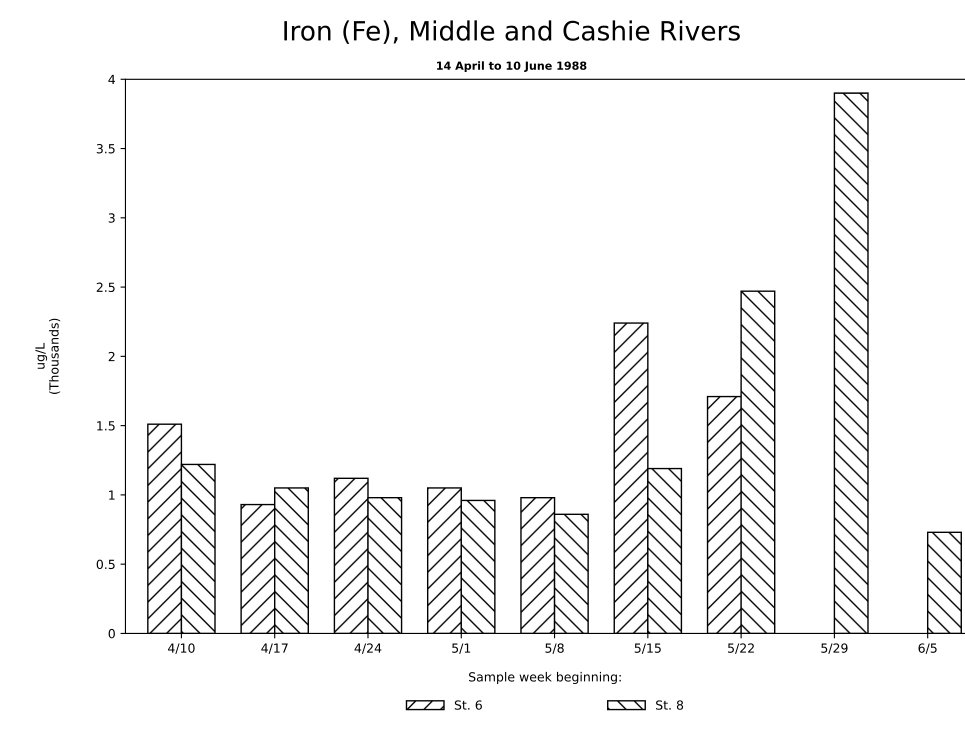 The height and width of the screenshot is (734, 965). Describe the element at coordinates (181, 648) in the screenshot. I see `x-tick-label: 4/10` at that location.